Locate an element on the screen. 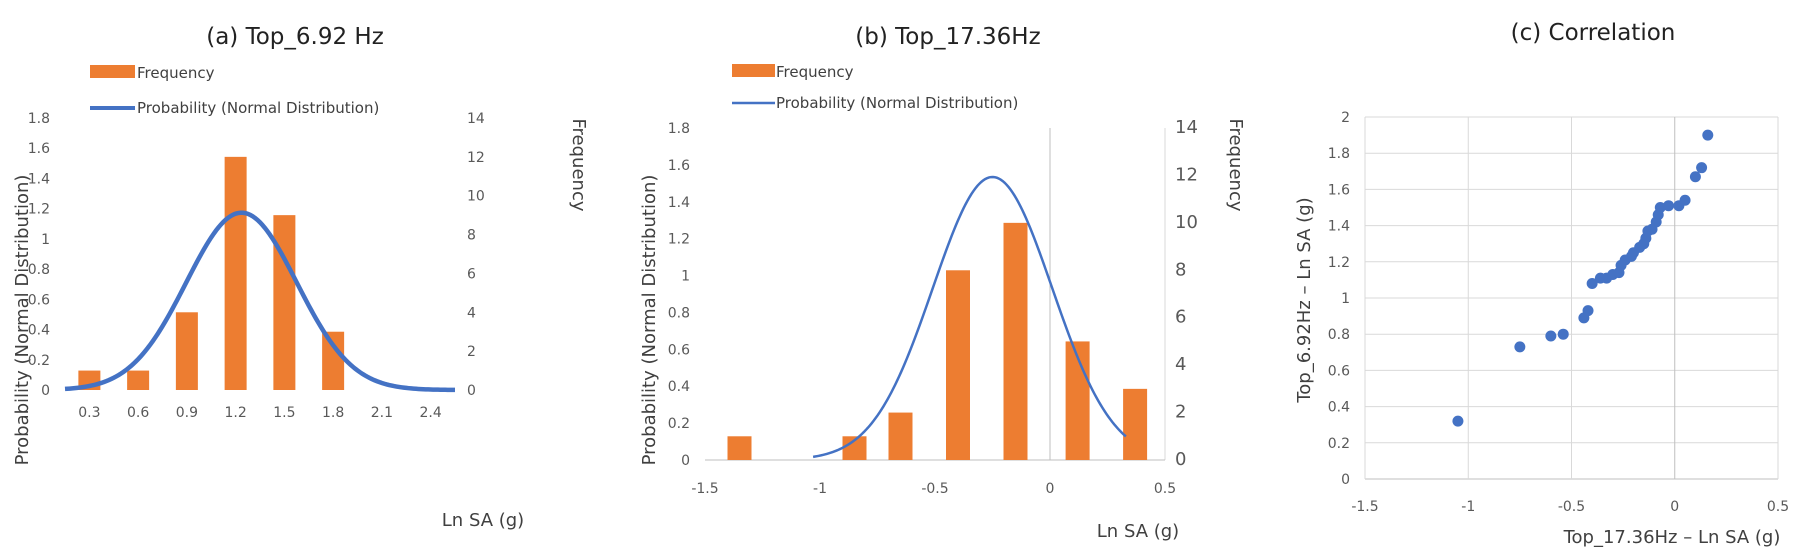  chart-a-ytick: 0.8 is located at coordinates (39, 270).